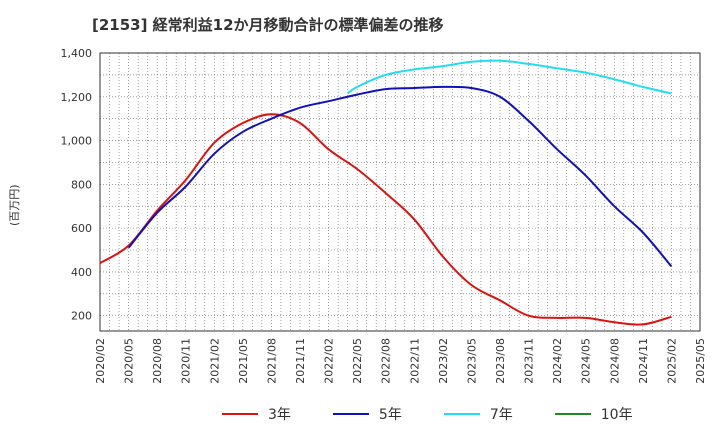  Describe the element at coordinates (443, 361) in the screenshot. I see `x-tick-label: 2023/02` at that location.